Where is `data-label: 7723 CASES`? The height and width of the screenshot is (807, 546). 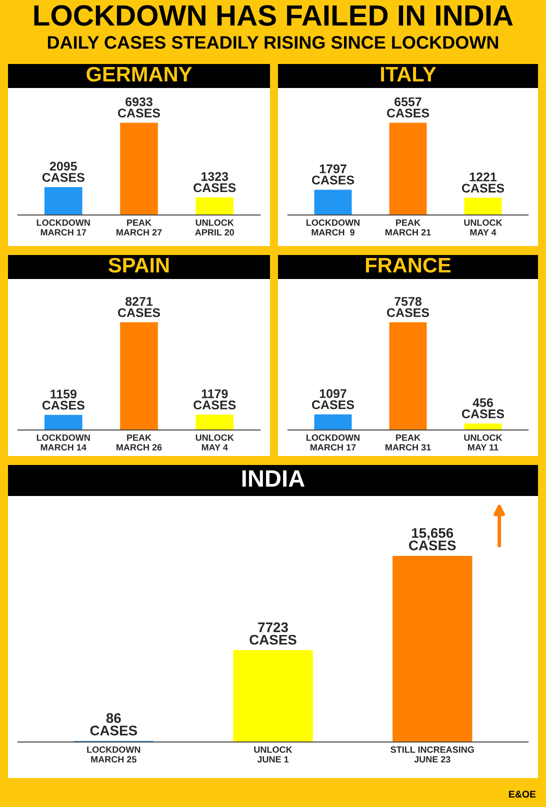 data-label: 7723 CASES is located at coordinates (273, 633).